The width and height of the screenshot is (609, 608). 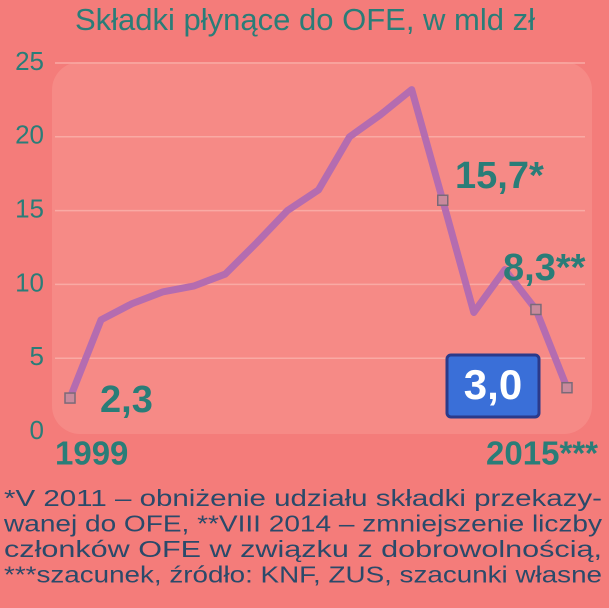 What do you see at coordinates (91, 453) in the screenshot?
I see `x-tick-label: 1999` at bounding box center [91, 453].